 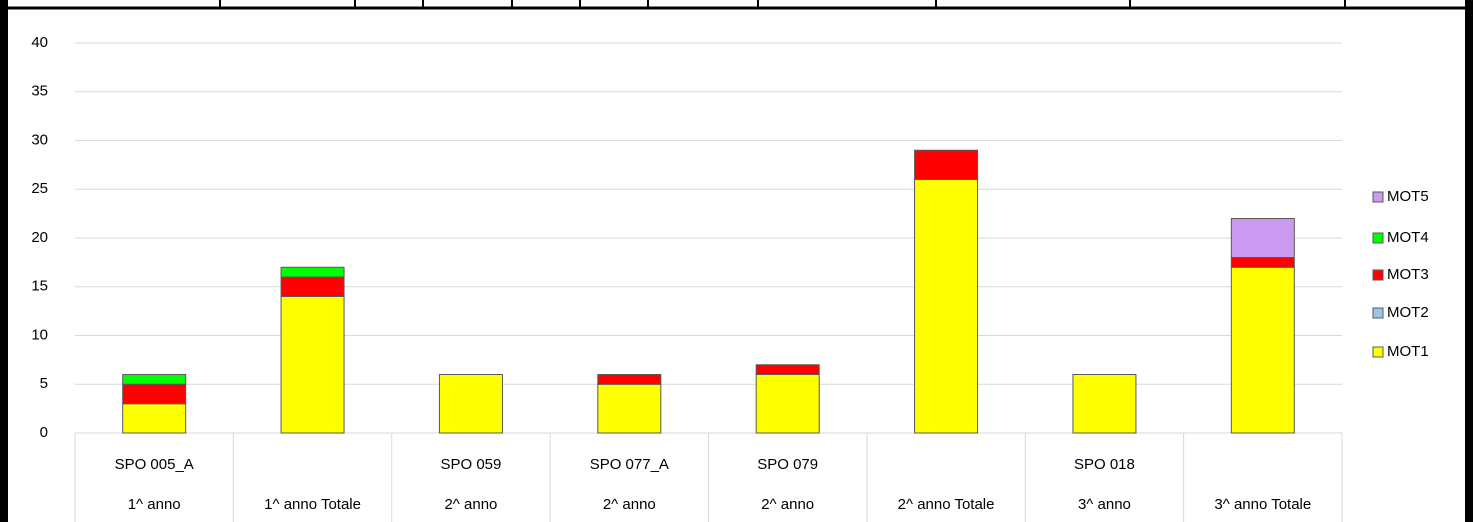 I want to click on y-tick-label: 25, so click(x=39, y=188).